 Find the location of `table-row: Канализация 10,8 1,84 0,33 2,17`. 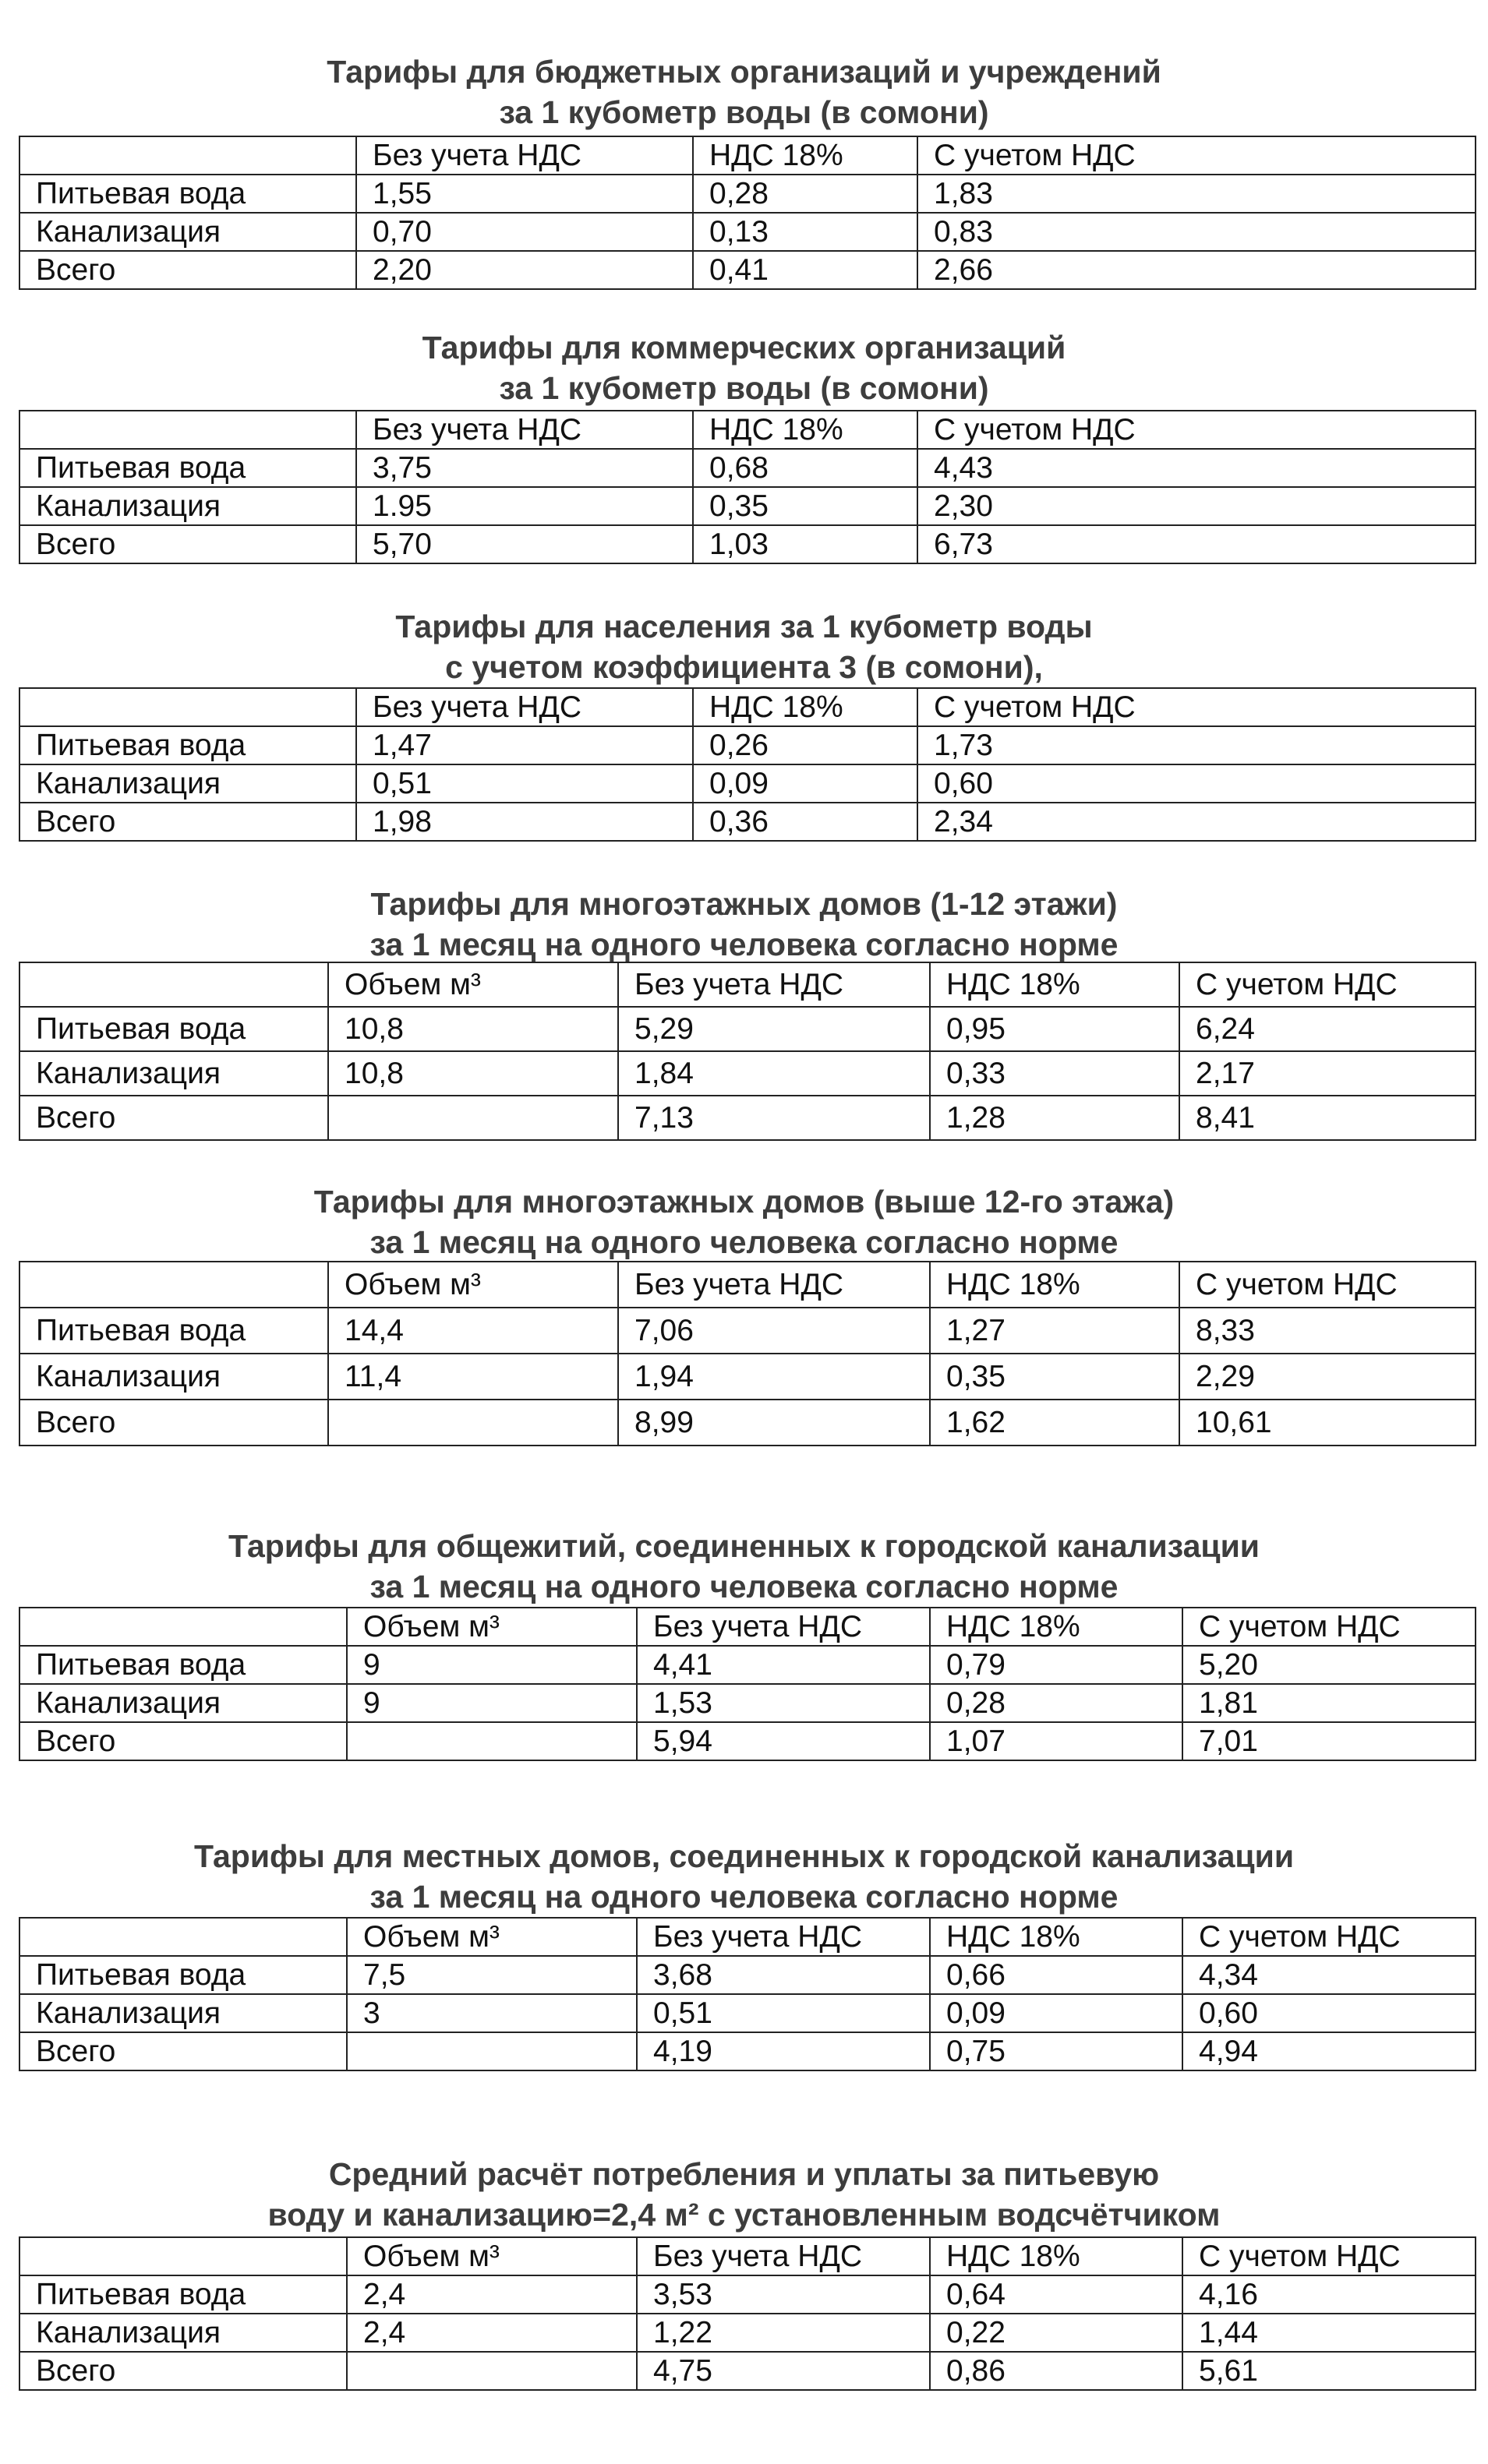

table-row: Канализация 10,8 1,84 0,33 2,17 is located at coordinates (747, 1073).